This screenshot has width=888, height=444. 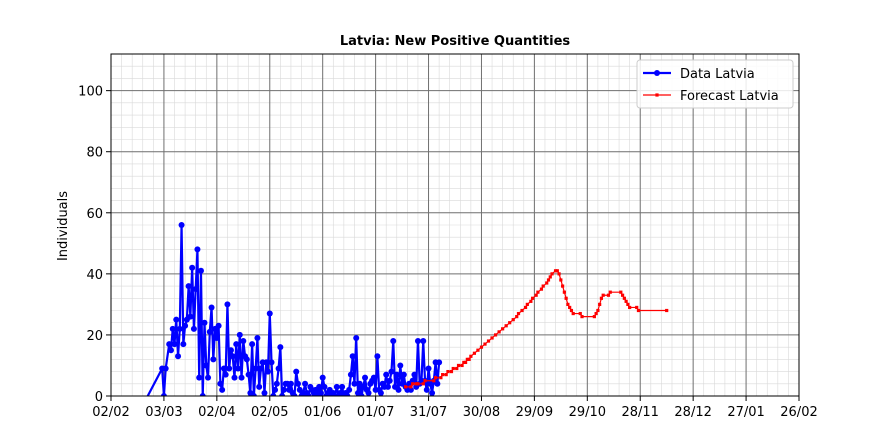 I want to click on x-tick-label: 02/04, so click(x=216, y=412).